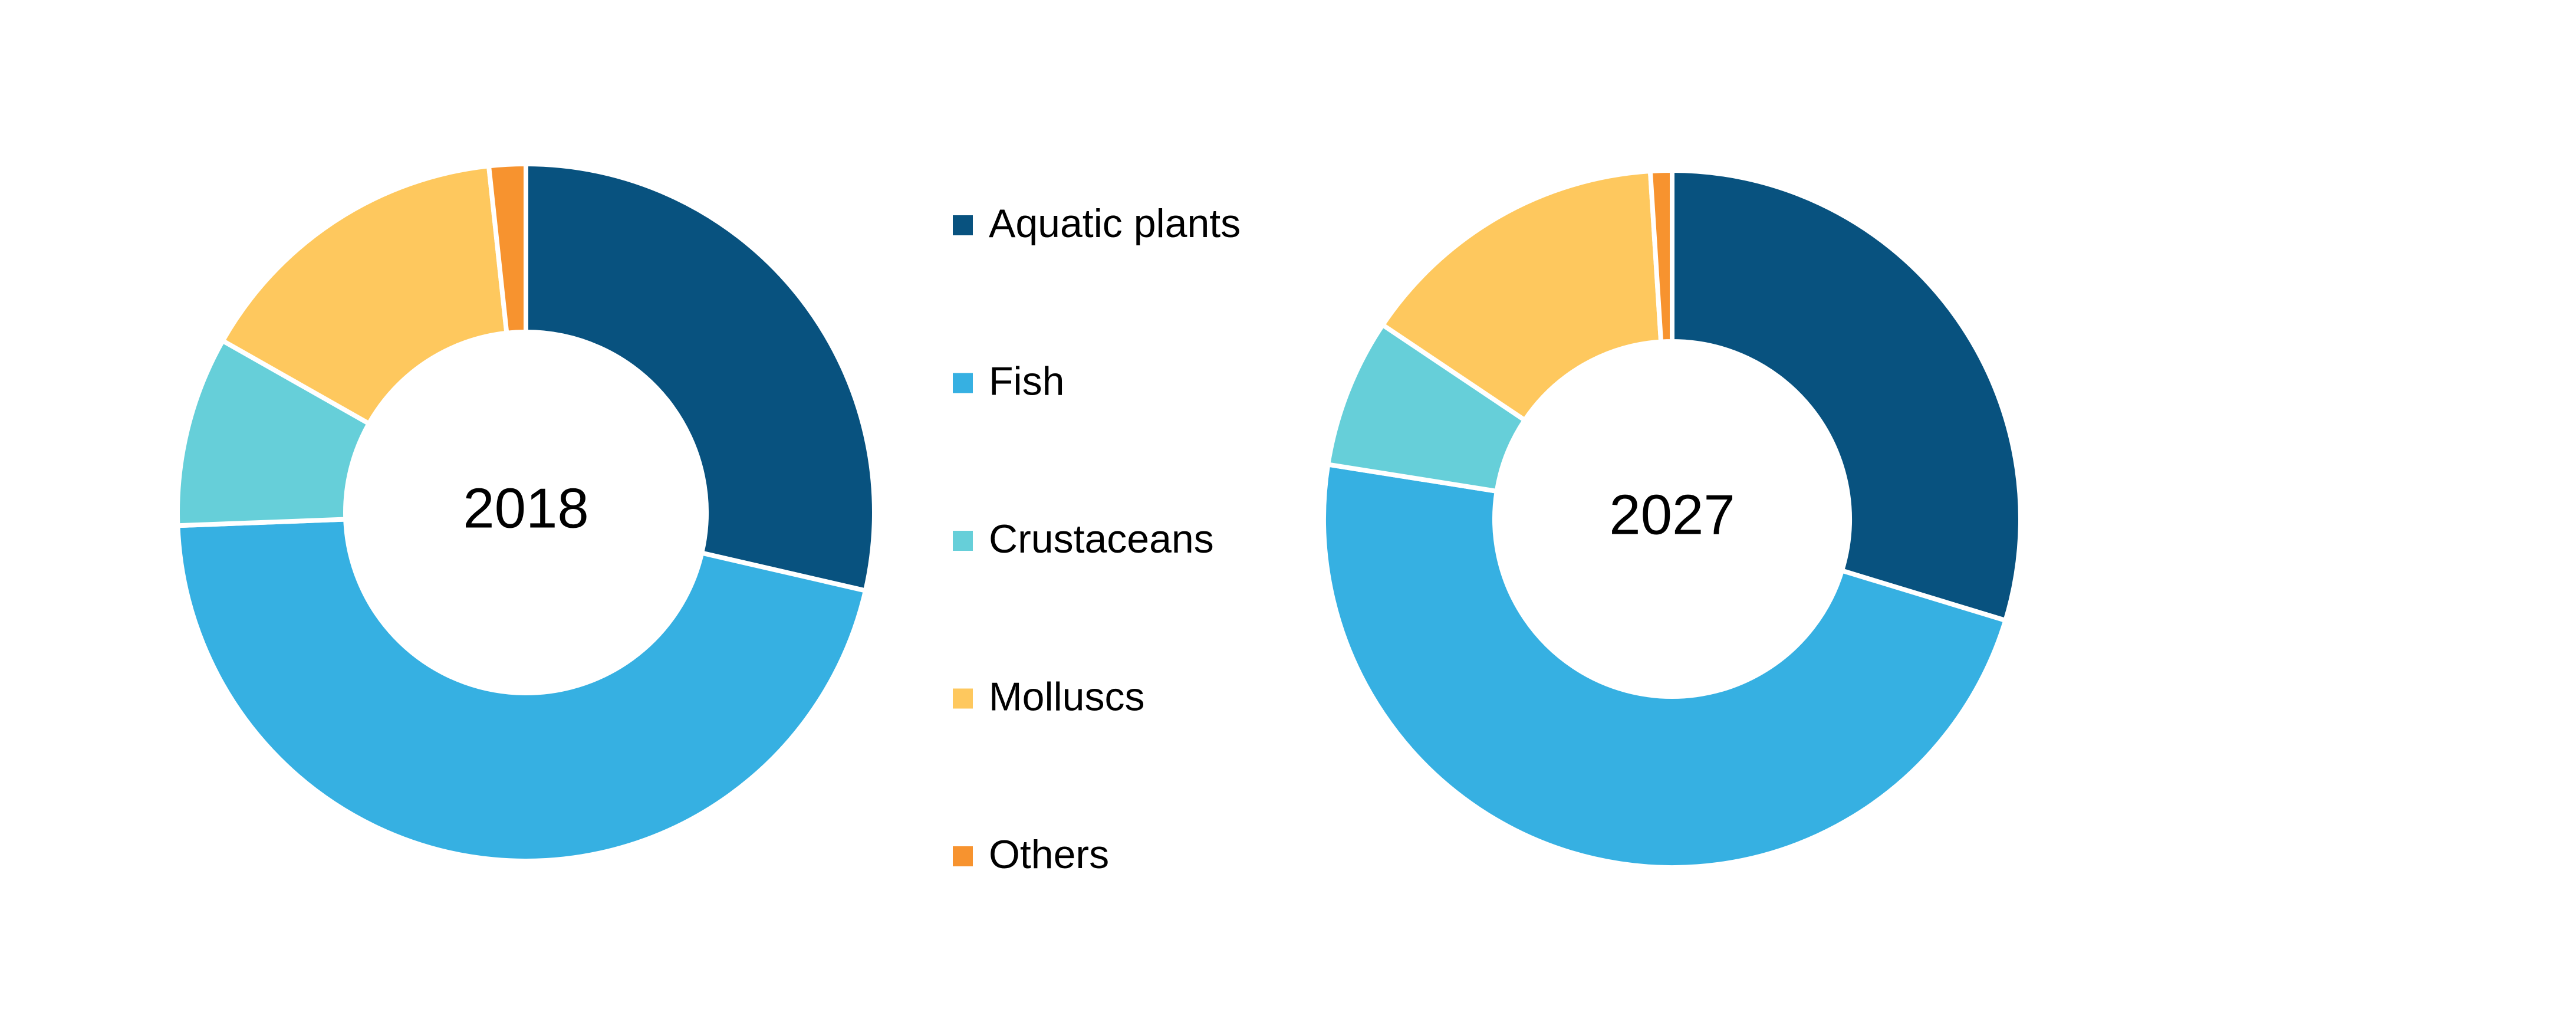  Describe the element at coordinates (1026, 381) in the screenshot. I see `legend-label: Fish` at that location.